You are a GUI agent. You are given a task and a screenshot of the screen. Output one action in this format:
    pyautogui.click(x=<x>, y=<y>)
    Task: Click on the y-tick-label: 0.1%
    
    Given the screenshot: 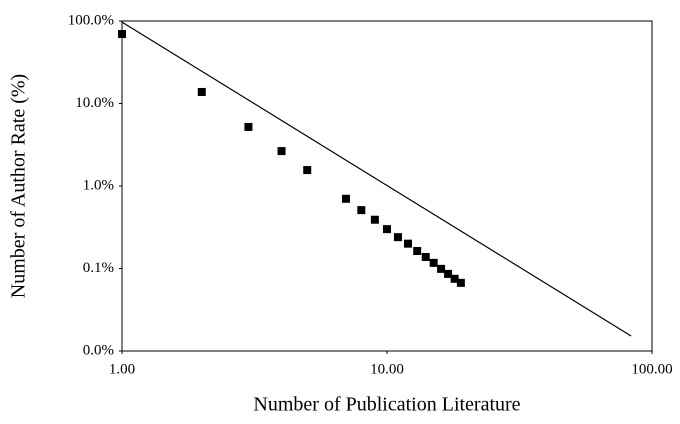 What is the action you would take?
    pyautogui.click(x=98, y=268)
    